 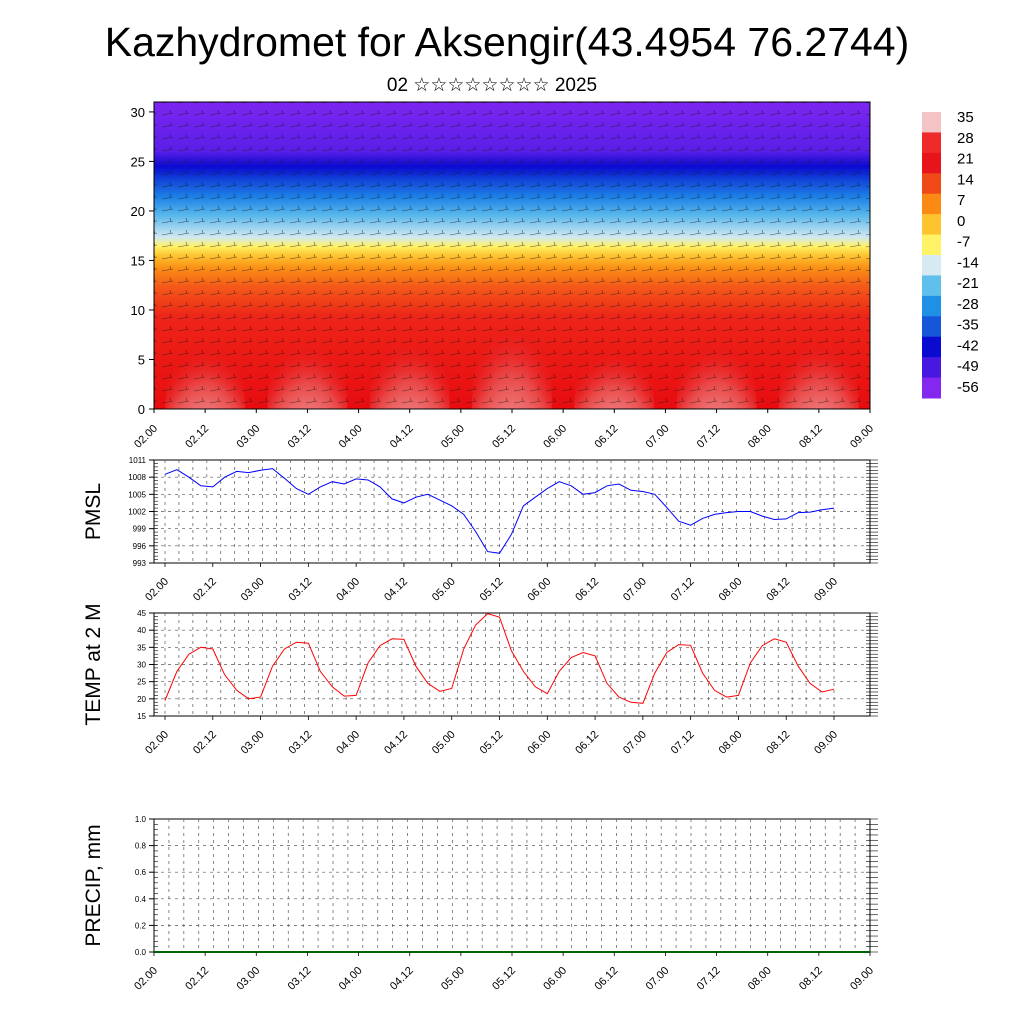 I want to click on y-tick-label: 35, so click(x=141, y=647).